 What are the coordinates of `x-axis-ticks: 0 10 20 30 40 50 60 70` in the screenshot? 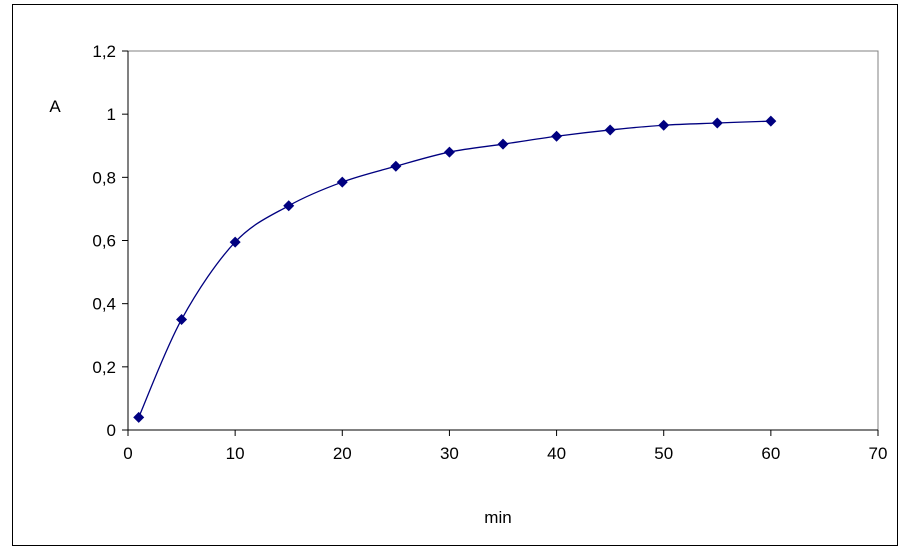 It's located at (505, 446).